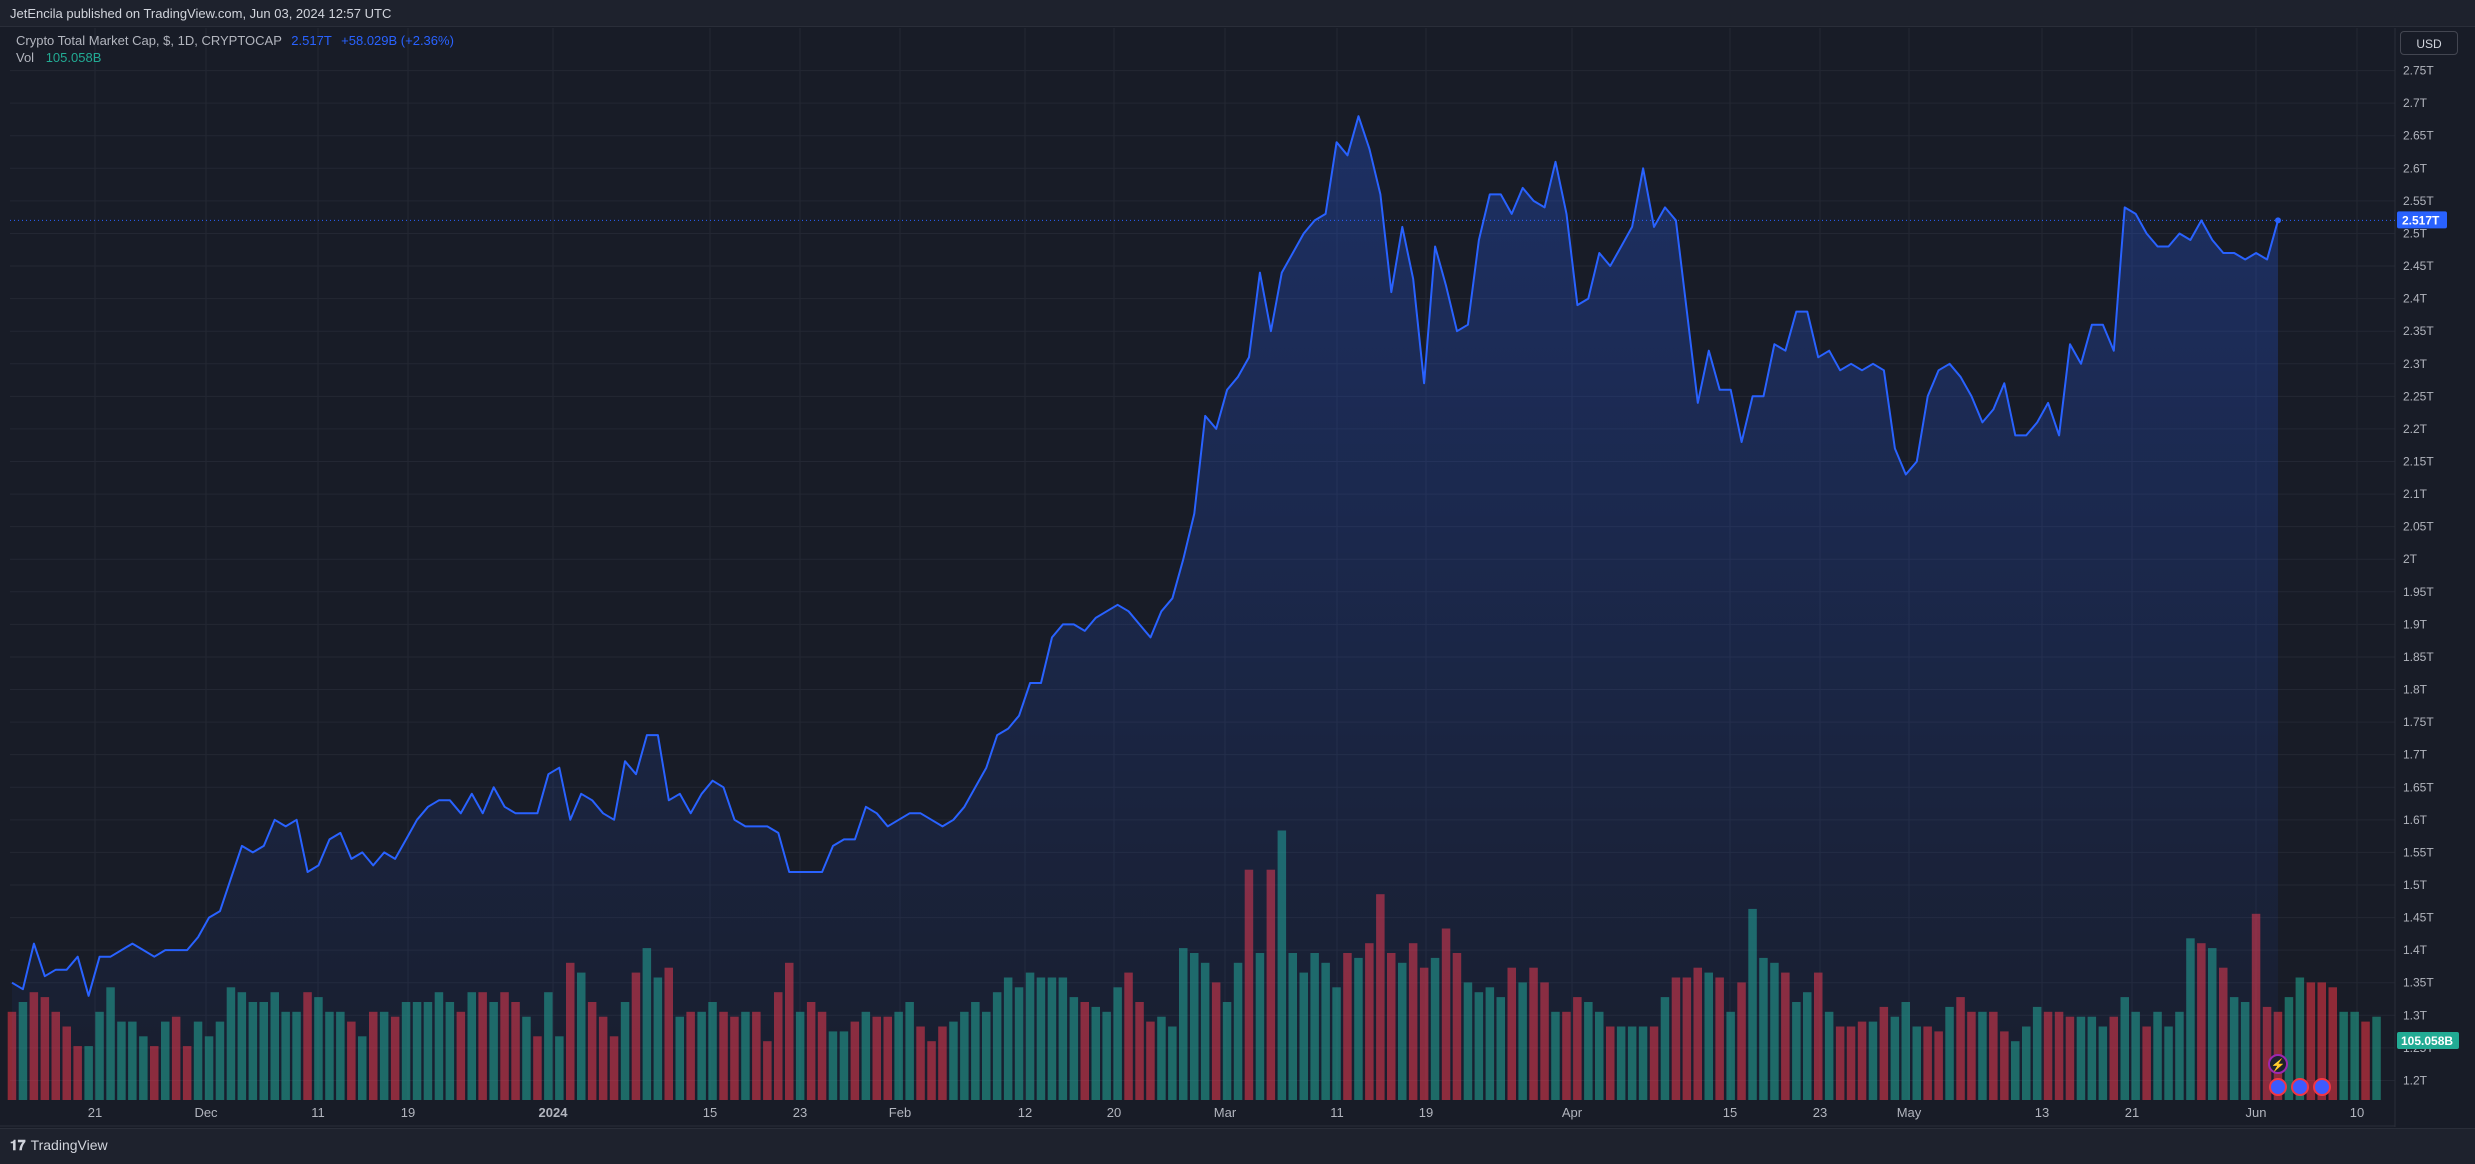 The height and width of the screenshot is (1164, 2475). I want to click on time-tick-label: 2024, so click(554, 1112).